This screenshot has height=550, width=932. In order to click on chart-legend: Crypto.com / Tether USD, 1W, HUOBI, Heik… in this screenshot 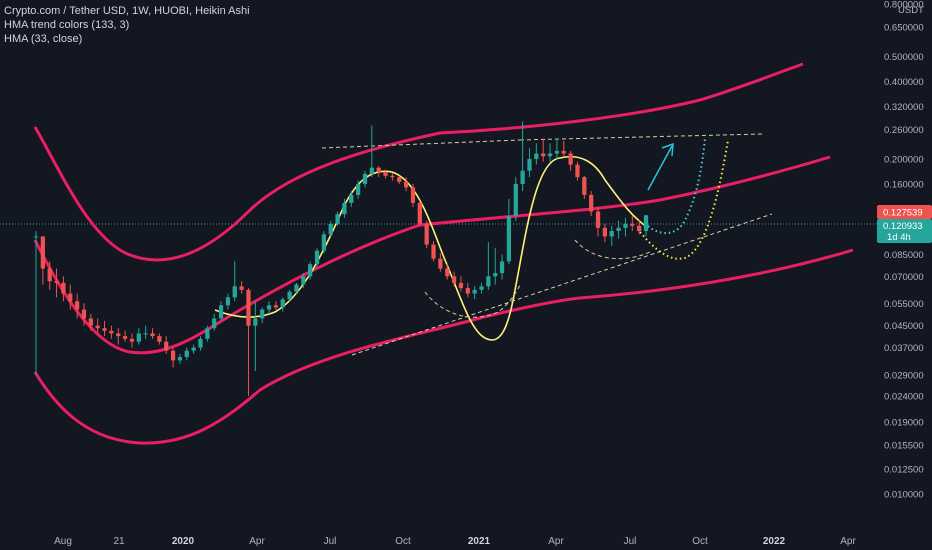, I will do `click(127, 25)`.